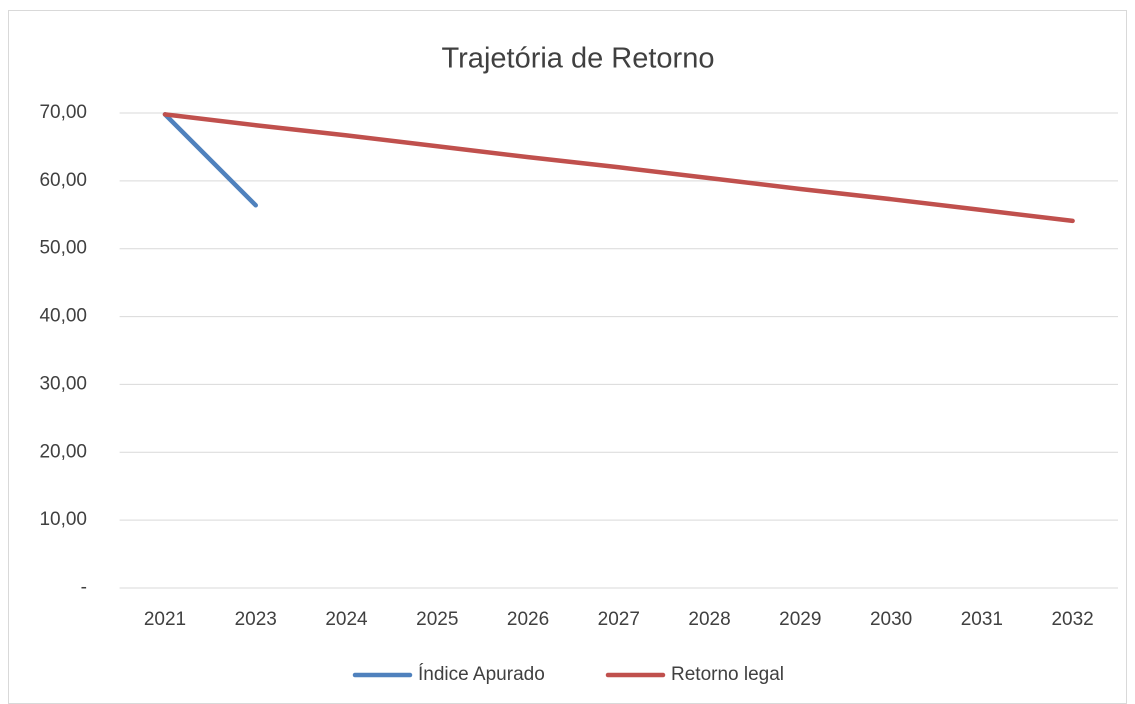  Describe the element at coordinates (63, 180) in the screenshot. I see `y-tick-label: 60,00` at that location.